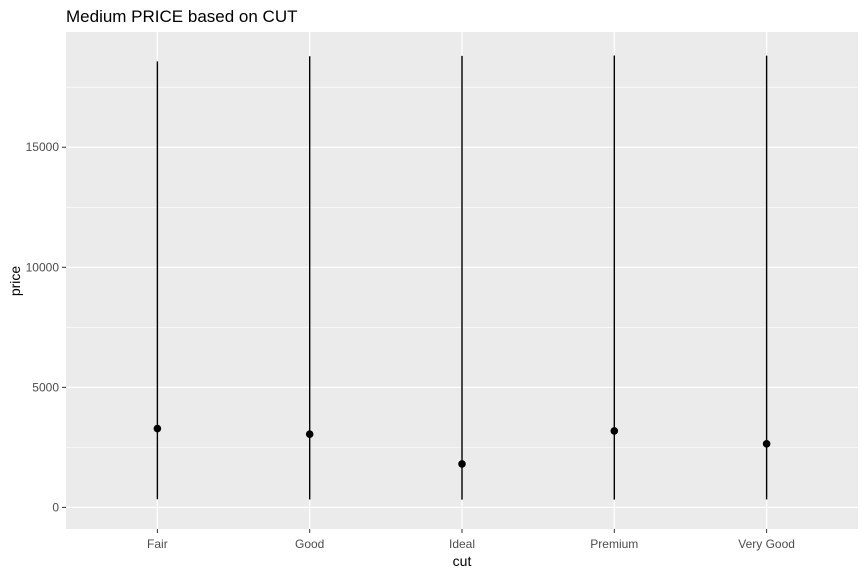 This screenshot has height=575, width=865. I want to click on x-tick-label: Very Good, so click(766, 544).